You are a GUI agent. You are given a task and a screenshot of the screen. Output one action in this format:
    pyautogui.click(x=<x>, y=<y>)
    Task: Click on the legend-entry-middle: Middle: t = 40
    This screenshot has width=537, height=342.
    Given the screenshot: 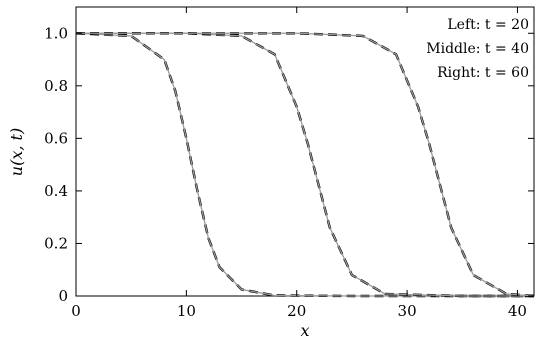 What is the action you would take?
    pyautogui.click(x=477, y=49)
    